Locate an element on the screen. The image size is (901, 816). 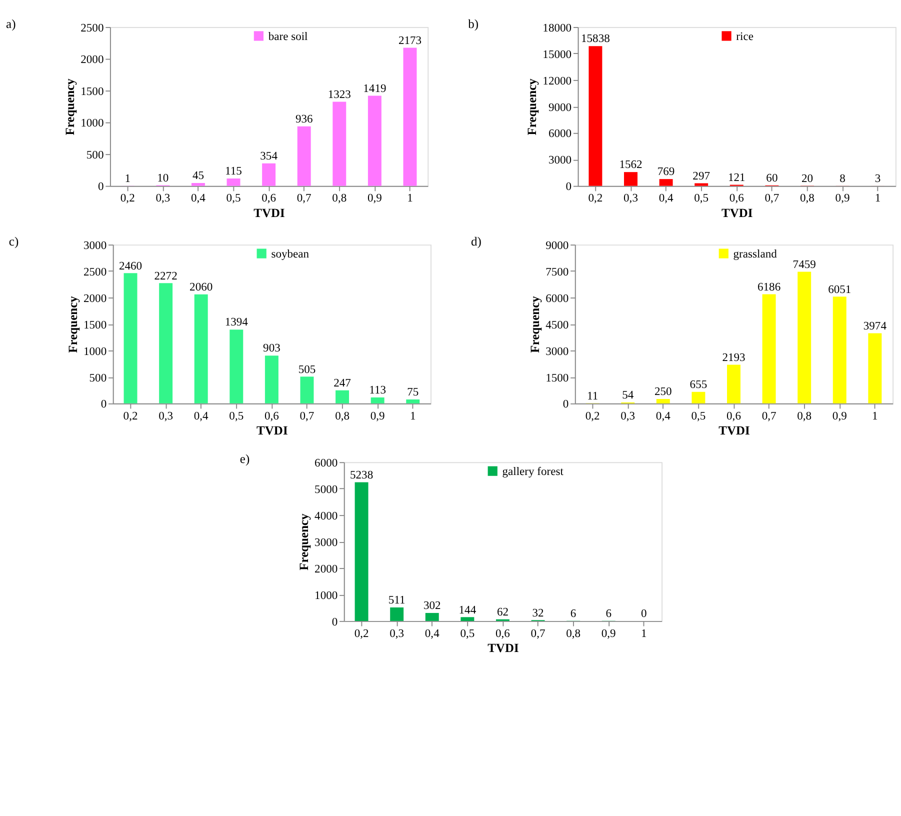
x-tick-label: 0,8 is located at coordinates (807, 198).